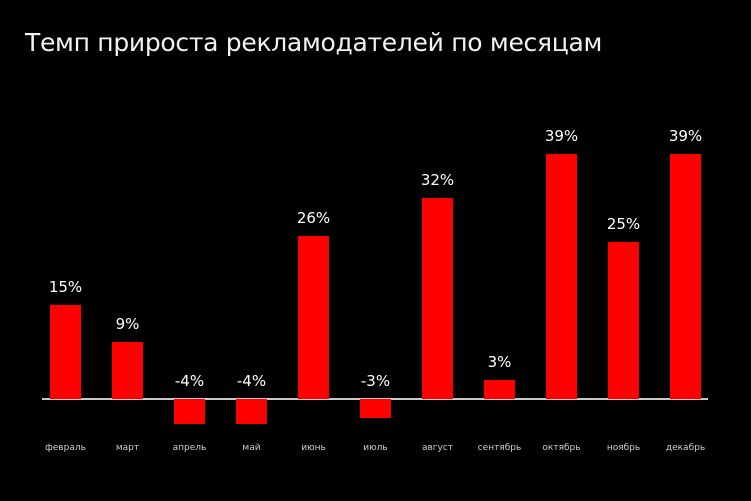  Describe the element at coordinates (313, 317) in the screenshot. I see `bar-июнь` at that location.